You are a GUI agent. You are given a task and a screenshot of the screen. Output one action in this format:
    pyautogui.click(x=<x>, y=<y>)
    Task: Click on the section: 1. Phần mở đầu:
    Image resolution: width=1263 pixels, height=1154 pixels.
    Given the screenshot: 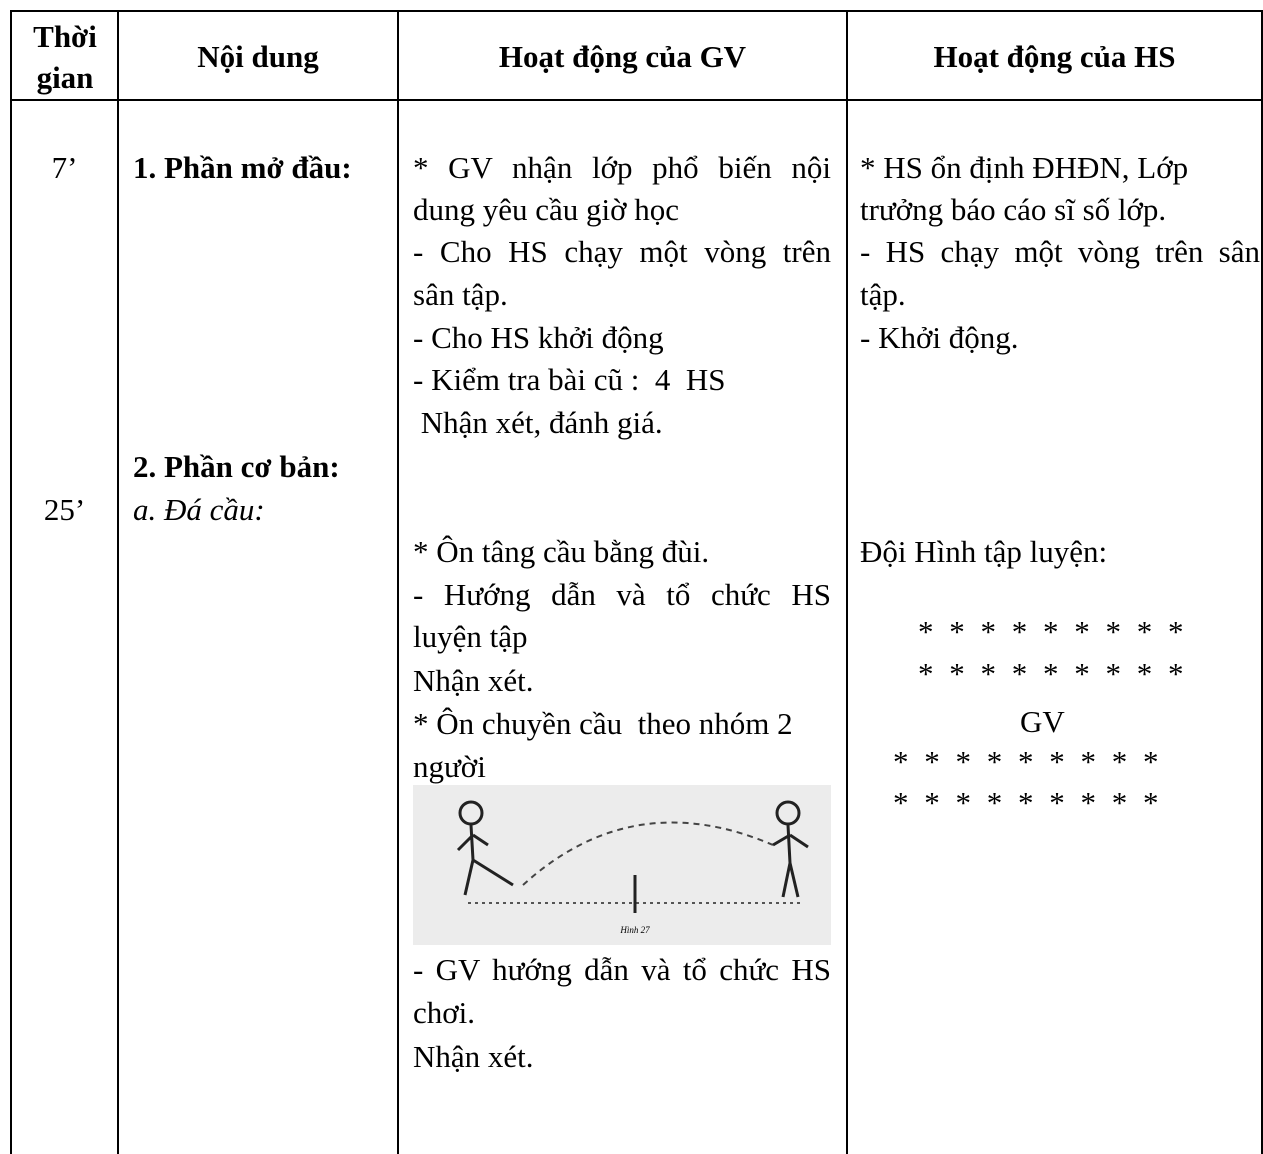 What is the action you would take?
    pyautogui.click(x=242, y=167)
    